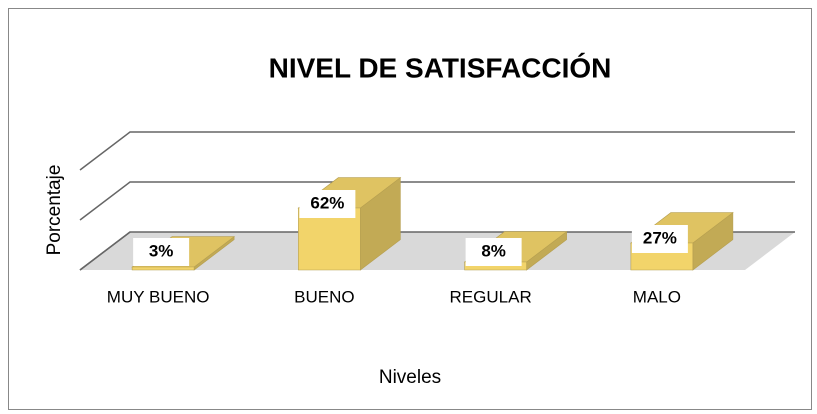 This screenshot has height=414, width=817. Describe the element at coordinates (163, 268) in the screenshot. I see `bar-front` at that location.